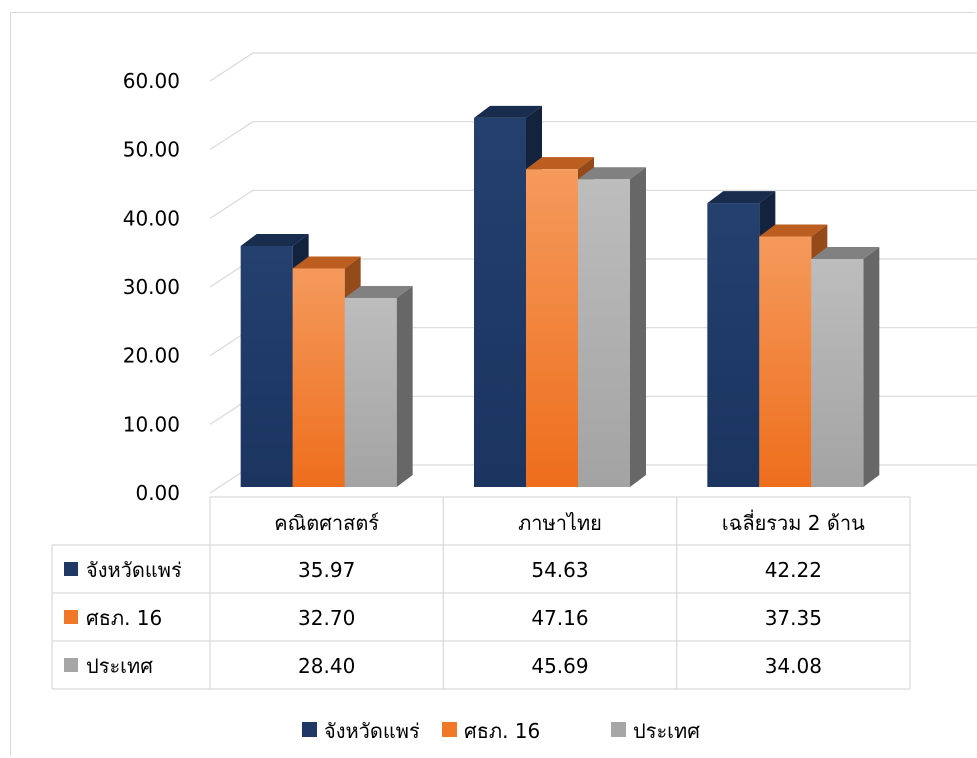  What do you see at coordinates (119, 666) in the screenshot?
I see `series-row-label: ประเทศ` at bounding box center [119, 666].